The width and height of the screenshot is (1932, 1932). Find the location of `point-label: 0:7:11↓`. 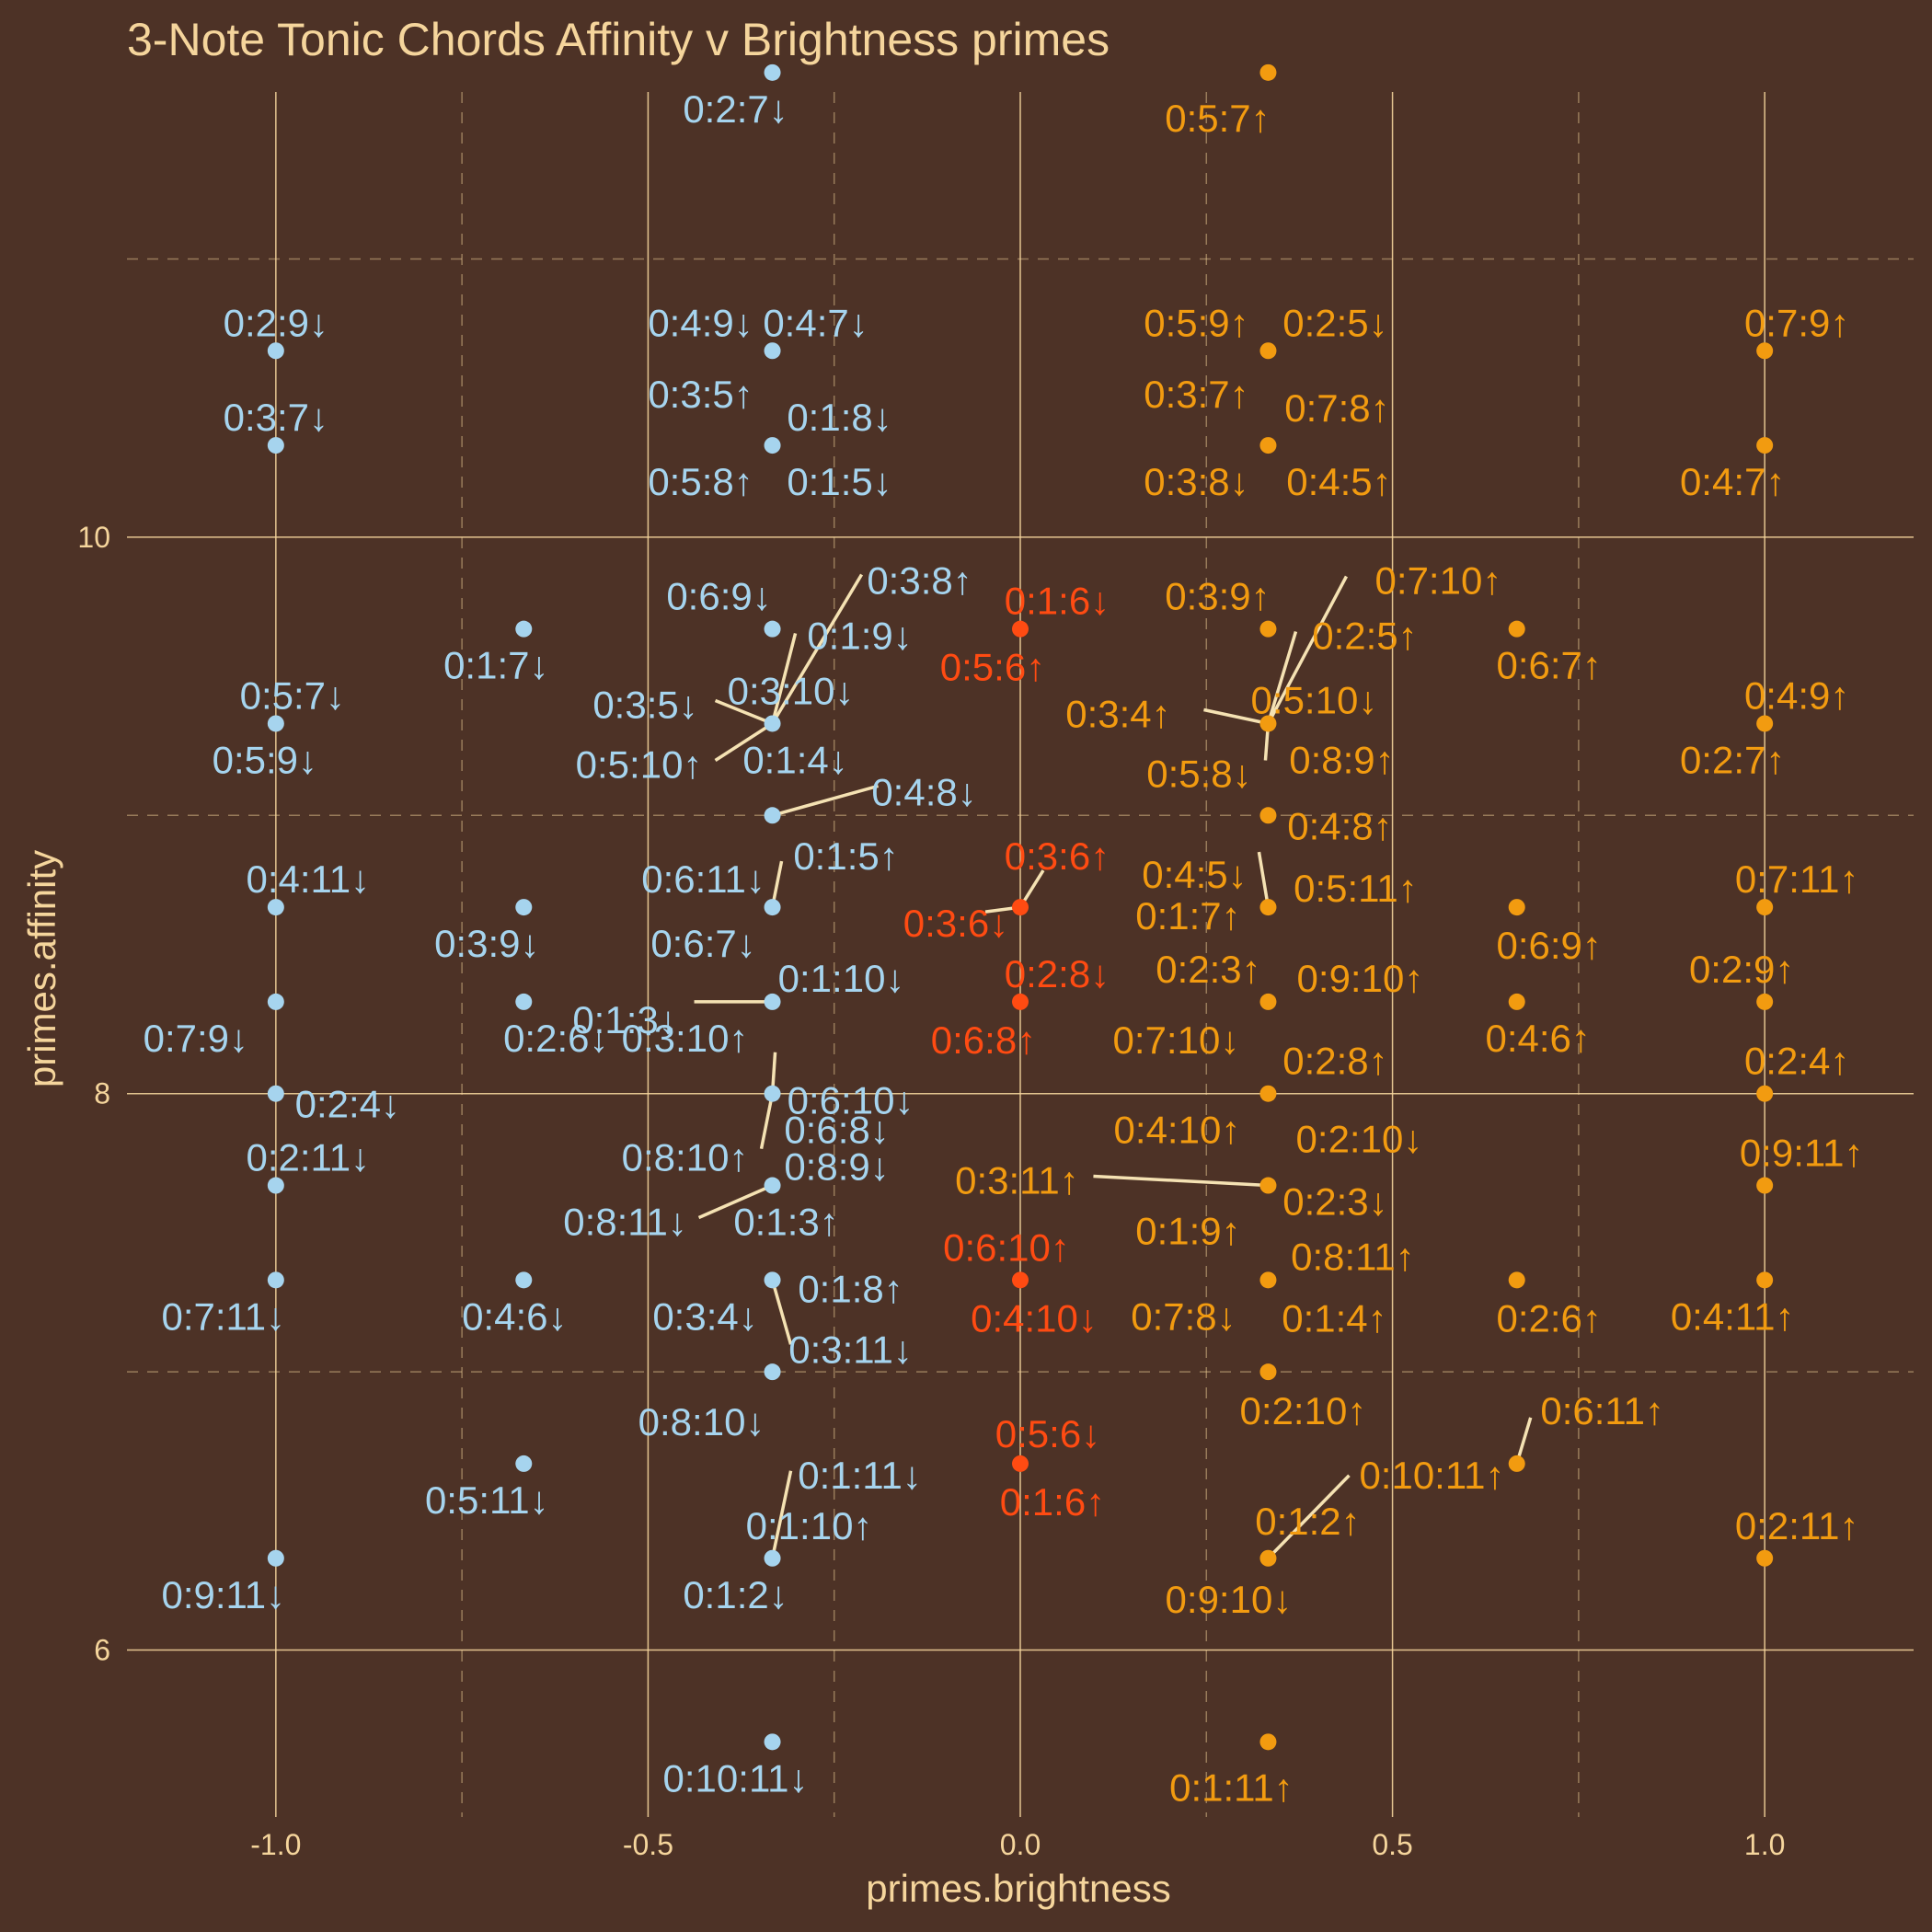

point-label: 0:7:11↓ is located at coordinates (224, 1316).